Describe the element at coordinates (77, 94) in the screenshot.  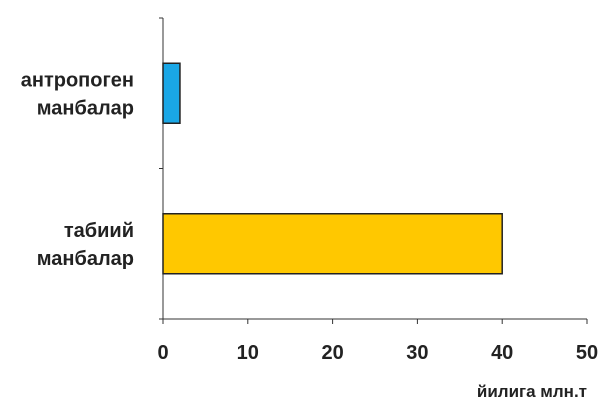
I see `category-label: антропоген манбалар` at that location.